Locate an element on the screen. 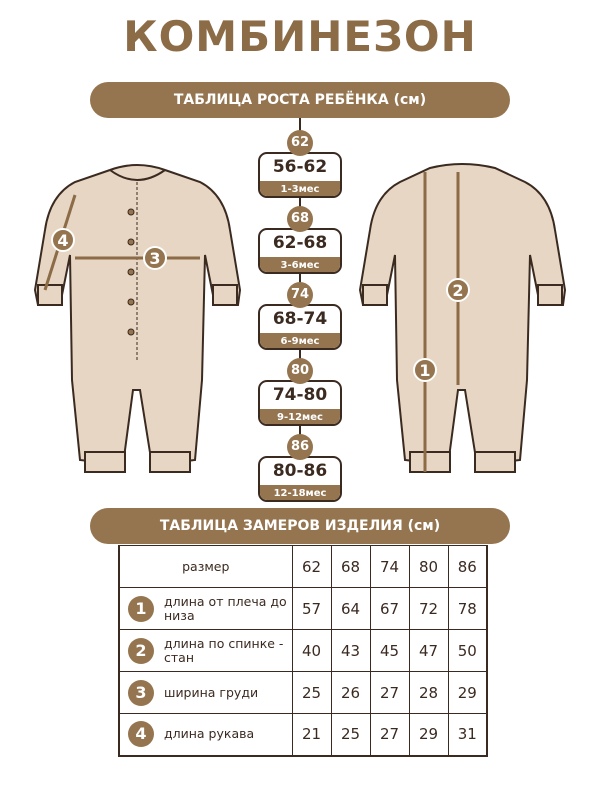 Image resolution: width=600 pixels, height=800 pixels. row-number-badge: 2 is located at coordinates (141, 650).